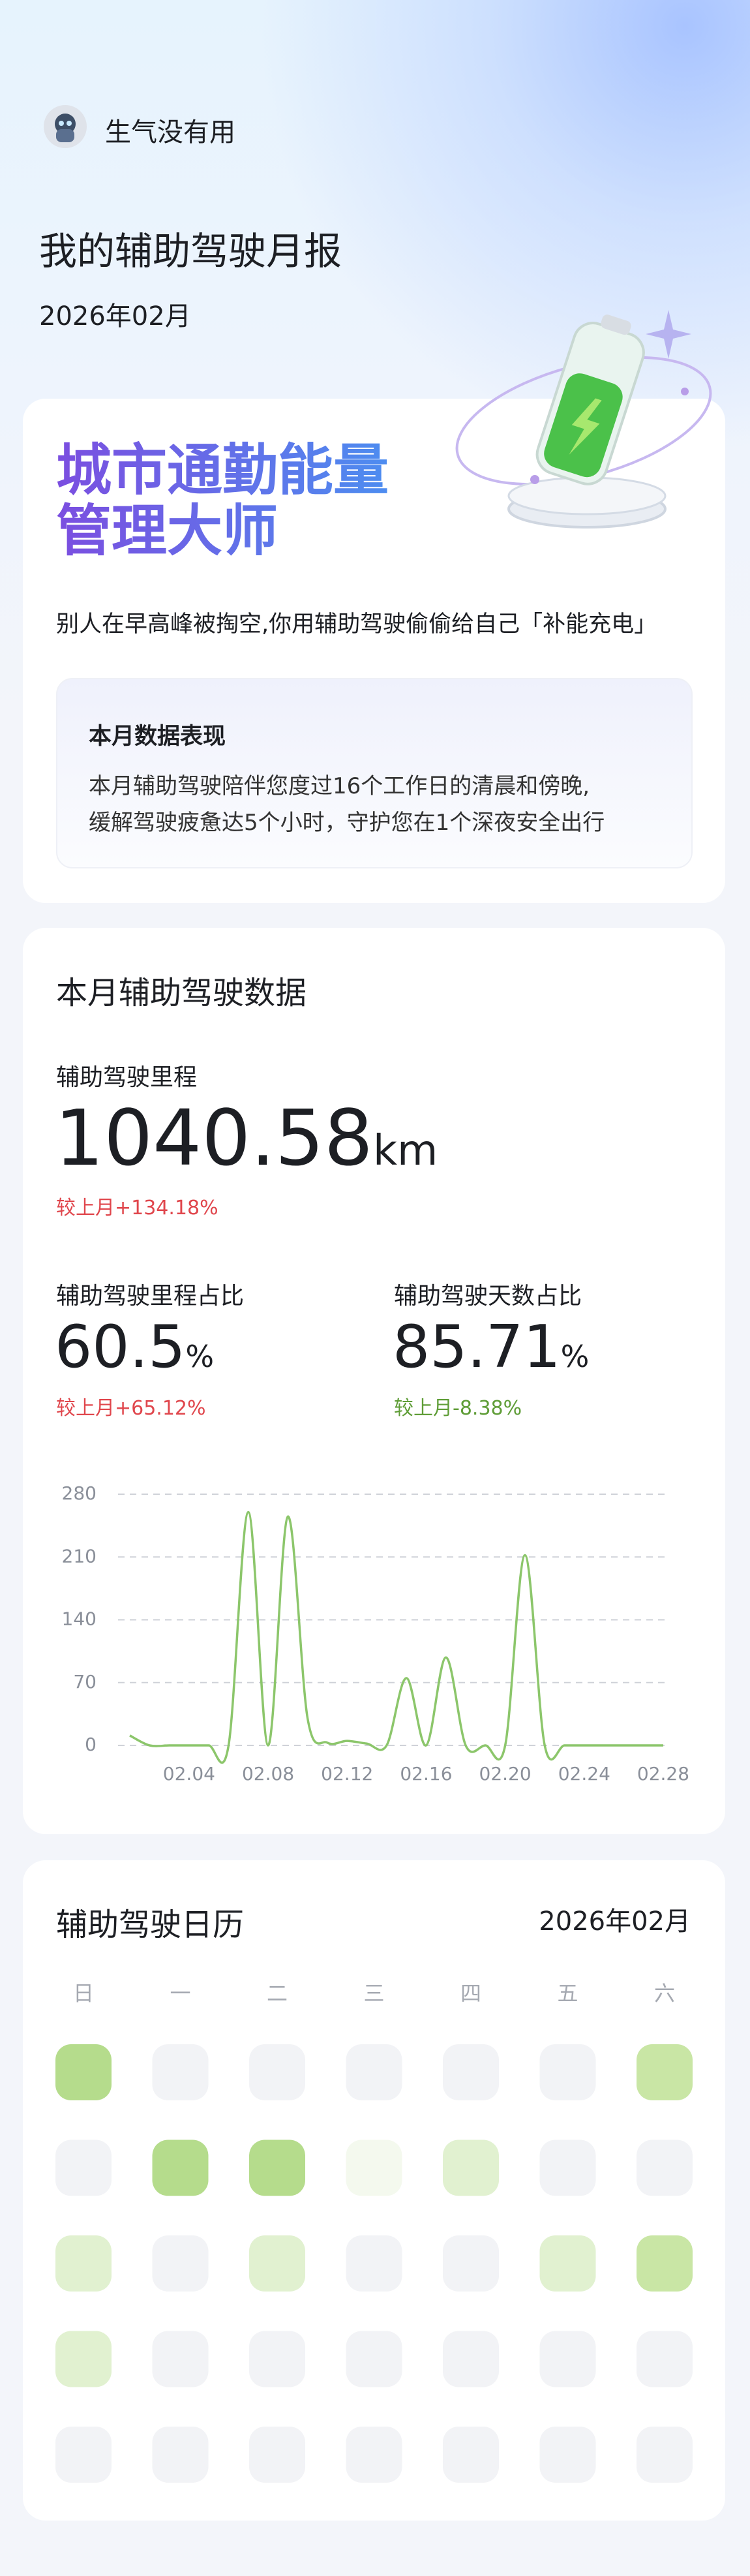  Describe the element at coordinates (665, 1993) in the screenshot. I see `weekday-label: 六` at that location.